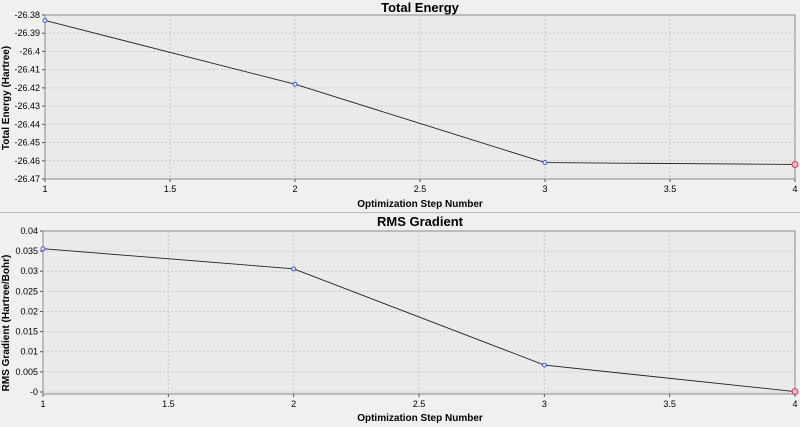 The width and height of the screenshot is (800, 427). Describe the element at coordinates (27, 15) in the screenshot. I see `y-tick-label: -26.38` at that location.